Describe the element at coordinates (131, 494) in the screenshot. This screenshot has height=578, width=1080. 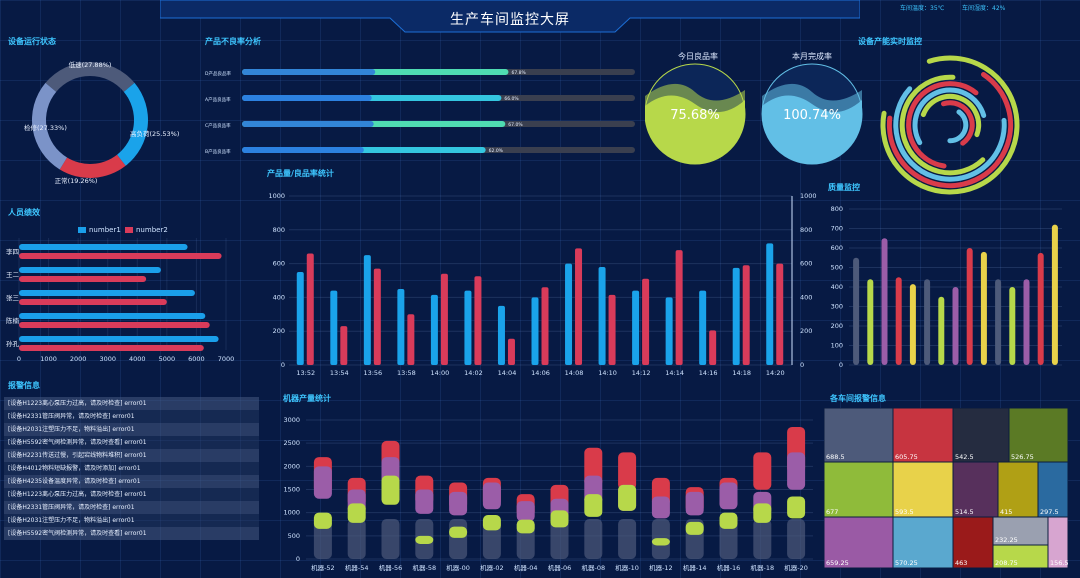
I see `alarm-row: [设备H1223离心泵压力过高，请及时检查] error01` at that location.